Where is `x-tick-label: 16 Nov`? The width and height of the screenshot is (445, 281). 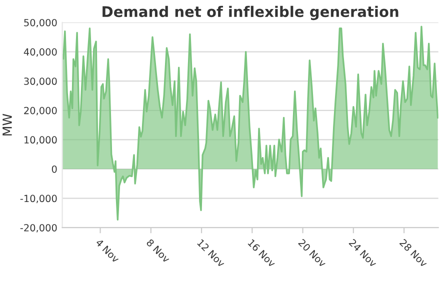 x-tick-label: 16 Nov is located at coordinates (262, 253).